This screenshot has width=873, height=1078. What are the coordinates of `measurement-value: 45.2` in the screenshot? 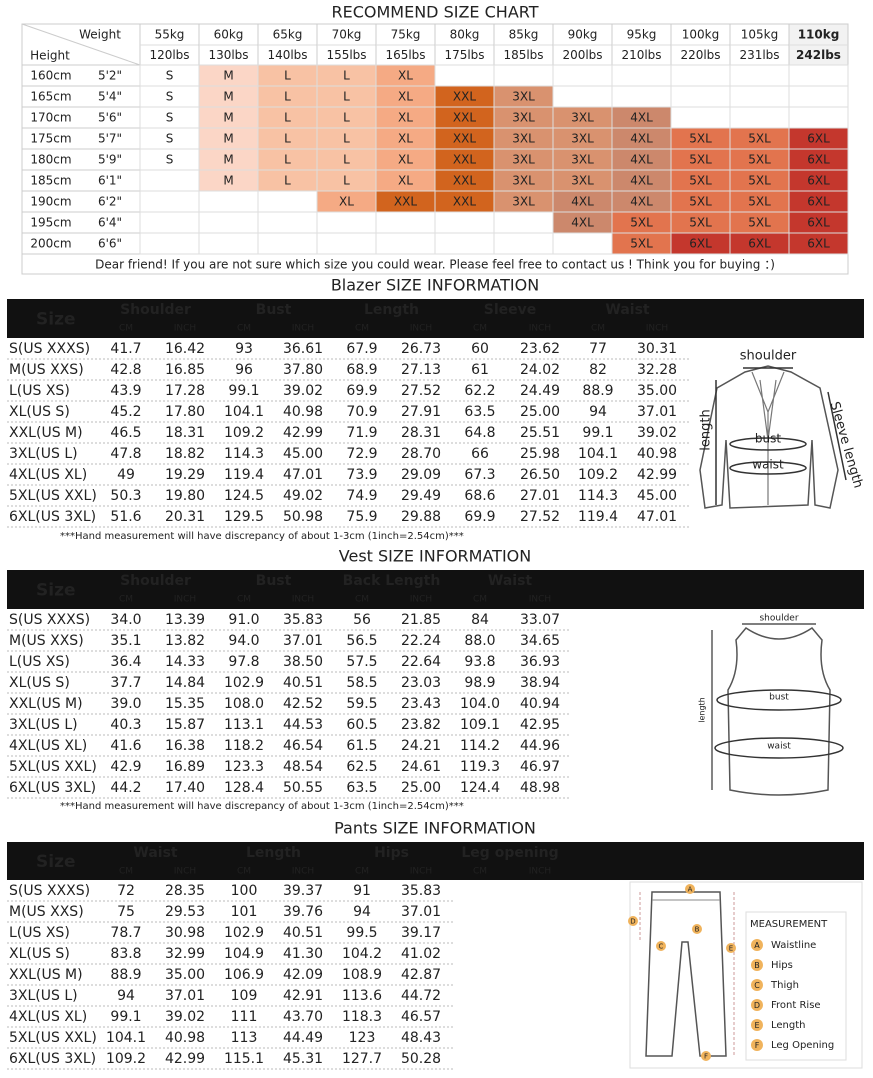 It's located at (125, 412).